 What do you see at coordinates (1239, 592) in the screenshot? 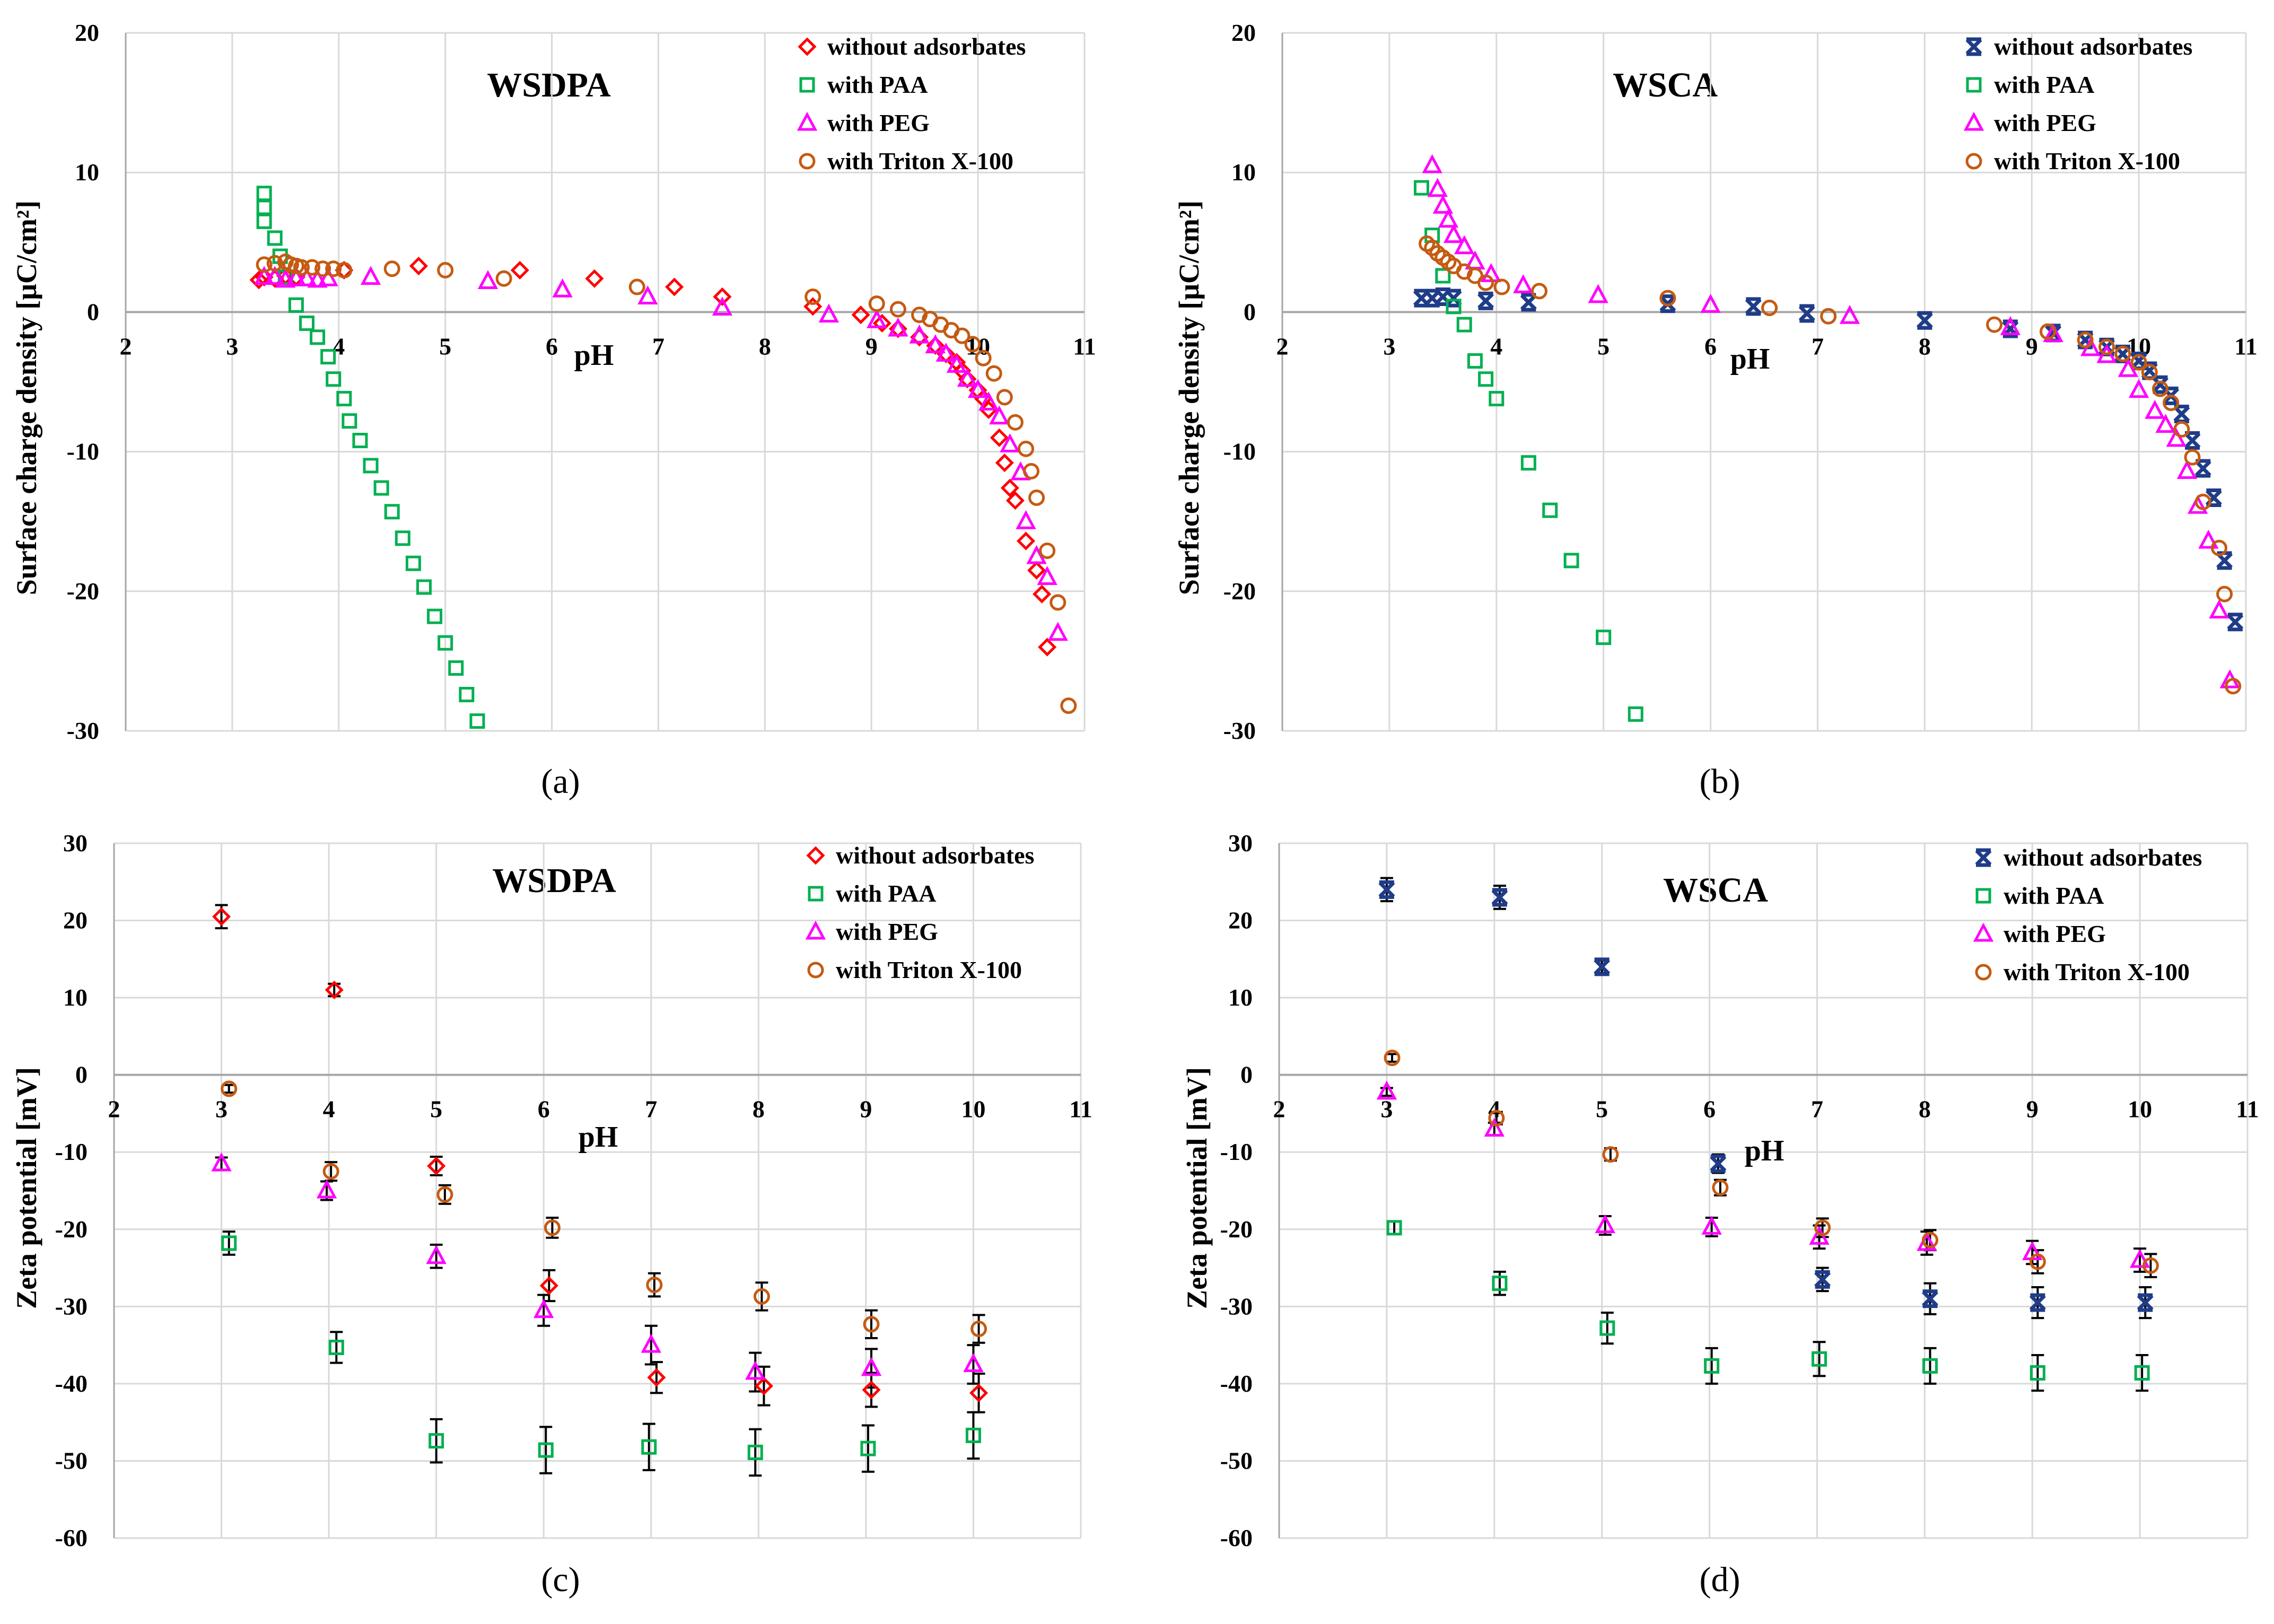
I see `y-tick-label: -20` at bounding box center [1239, 592].